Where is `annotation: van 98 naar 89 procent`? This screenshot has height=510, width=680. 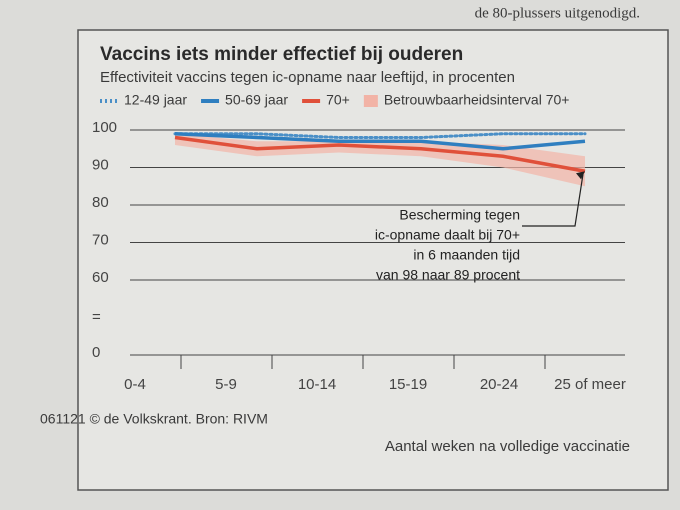 annotation: van 98 naar 89 procent is located at coordinates (448, 275).